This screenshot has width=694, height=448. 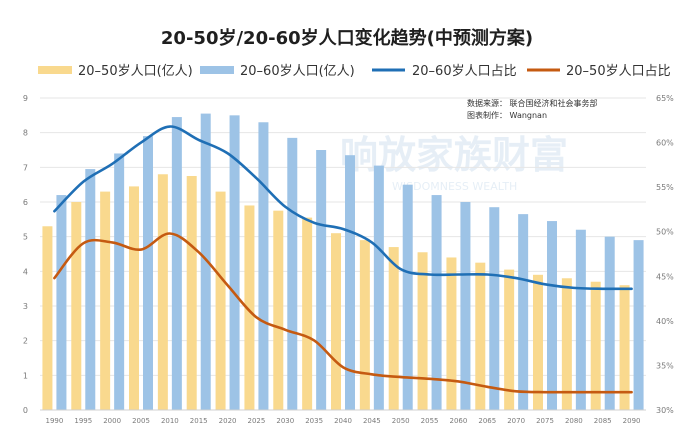 I want to click on y-axis-right: 30% 35% 40% 45% 50% 55% 60% 65%, so click(x=665, y=254).